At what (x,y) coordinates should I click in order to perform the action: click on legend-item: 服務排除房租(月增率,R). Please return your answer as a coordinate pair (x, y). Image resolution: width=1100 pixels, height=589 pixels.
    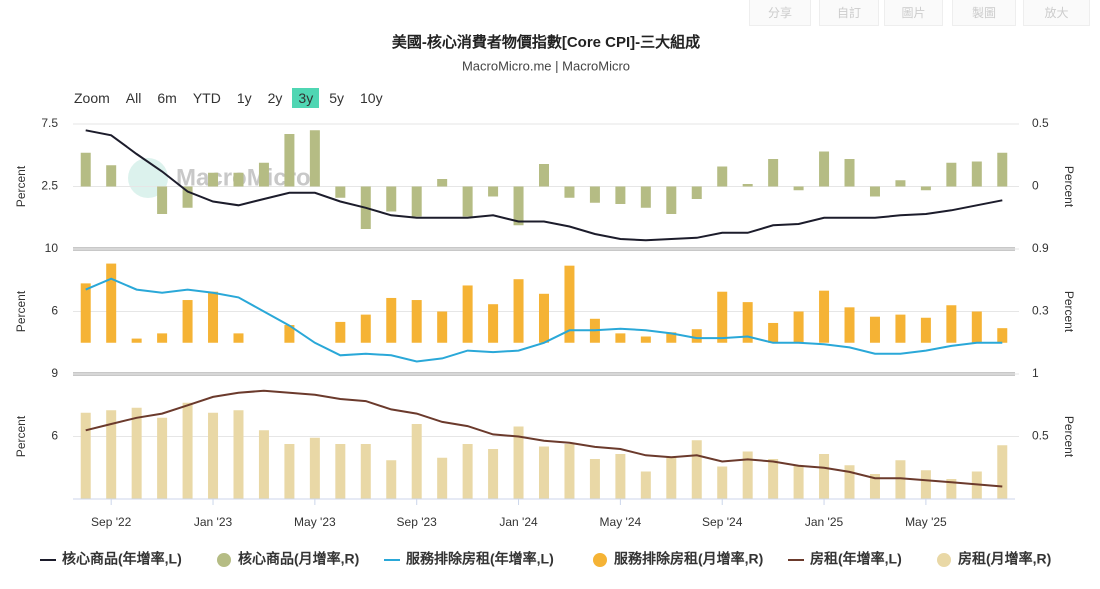
    Looking at the image, I should click on (678, 559).